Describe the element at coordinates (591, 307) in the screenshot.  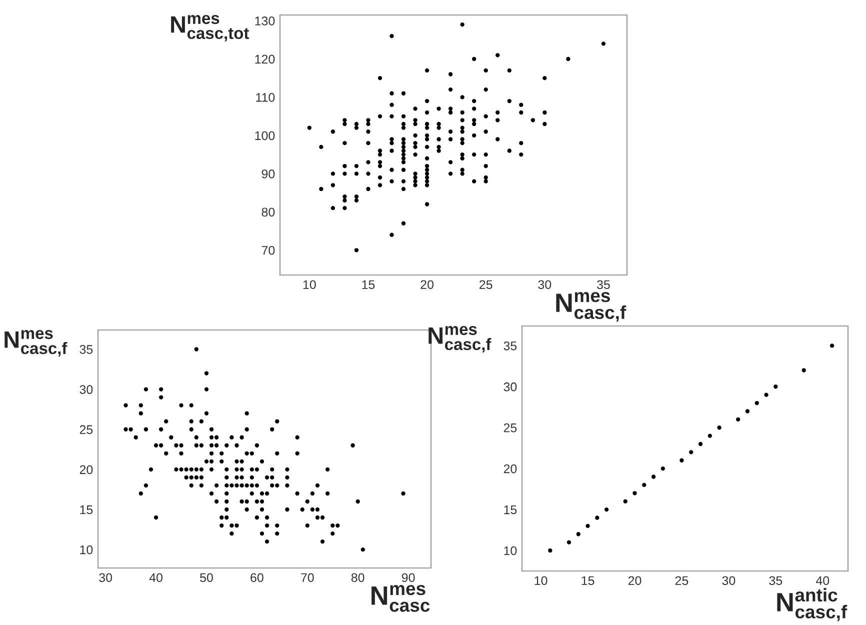
I see `x-axis-title: N$^{mes}$$_{casc,f}$` at that location.